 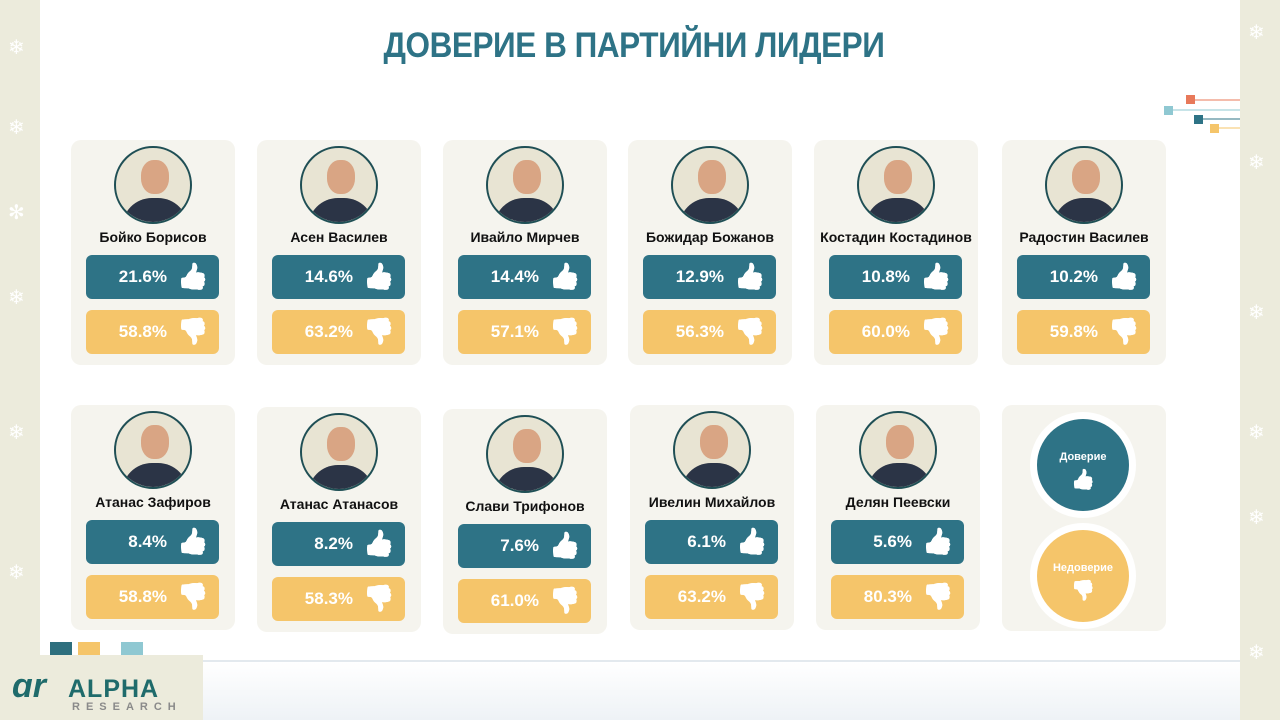 I want to click on leader-name: Бойко Борисов, so click(x=153, y=237).